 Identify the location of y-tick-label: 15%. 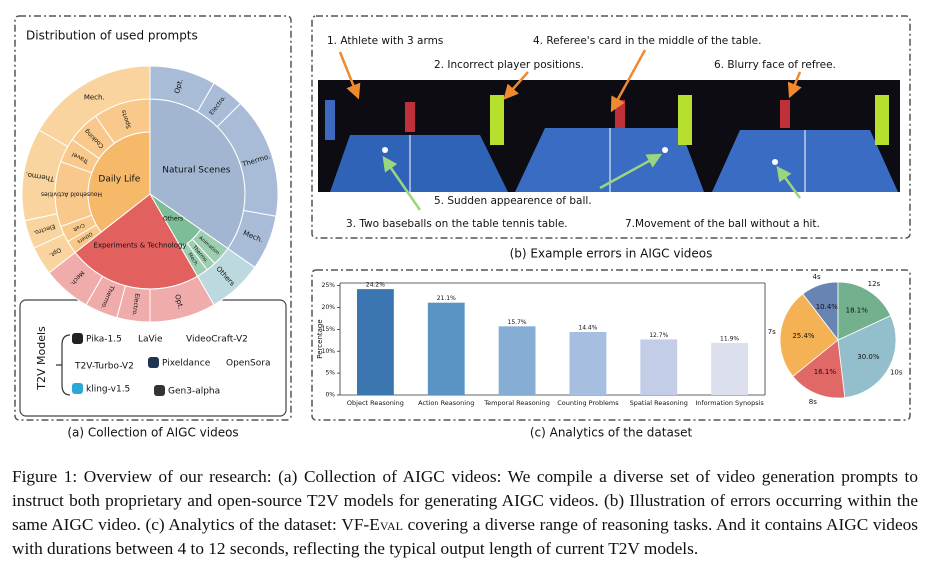
(329, 329).